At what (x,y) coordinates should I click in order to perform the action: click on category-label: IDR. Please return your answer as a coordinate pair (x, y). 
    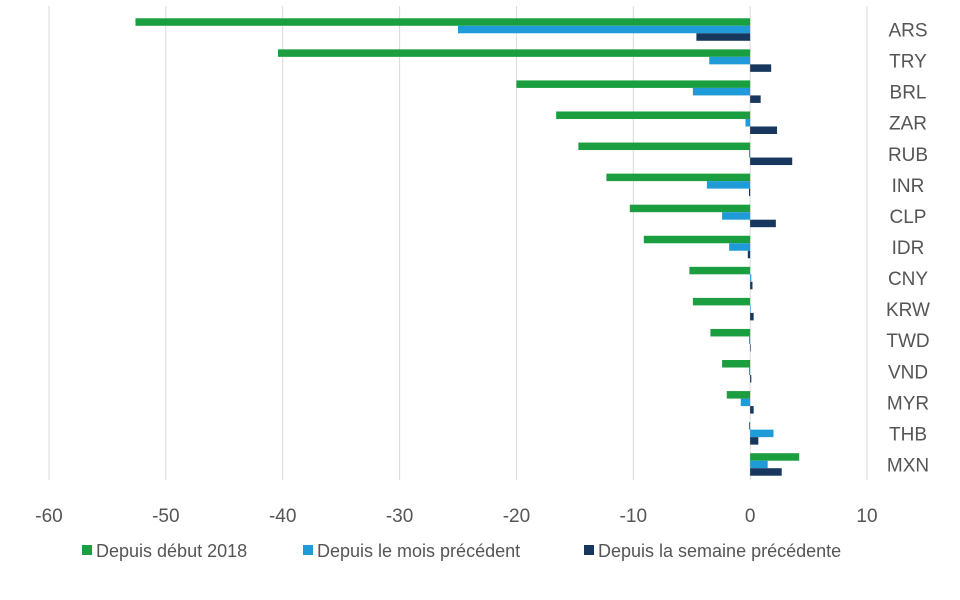
    Looking at the image, I should click on (908, 248).